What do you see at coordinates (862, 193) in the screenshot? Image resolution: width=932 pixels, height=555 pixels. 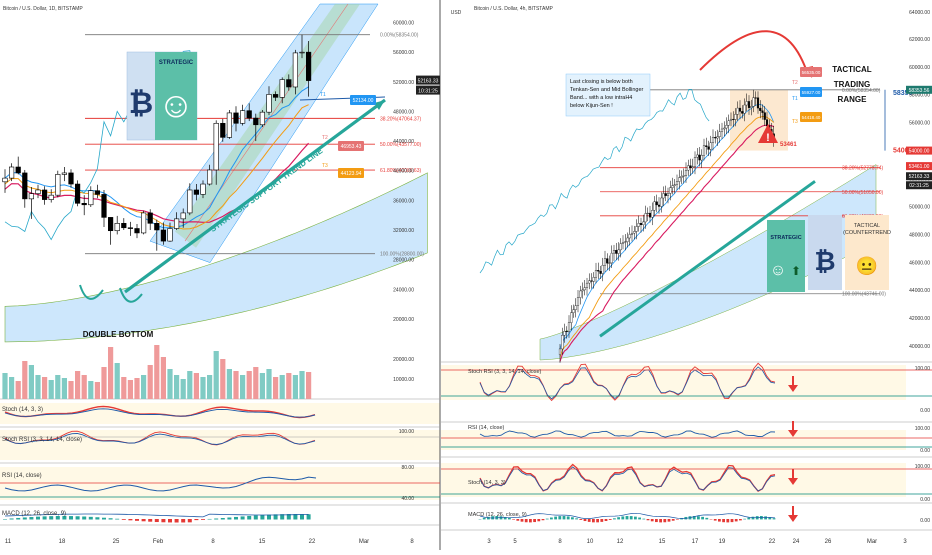 I see `fib-level-label: 50.00%(51050.00)` at bounding box center [862, 193].